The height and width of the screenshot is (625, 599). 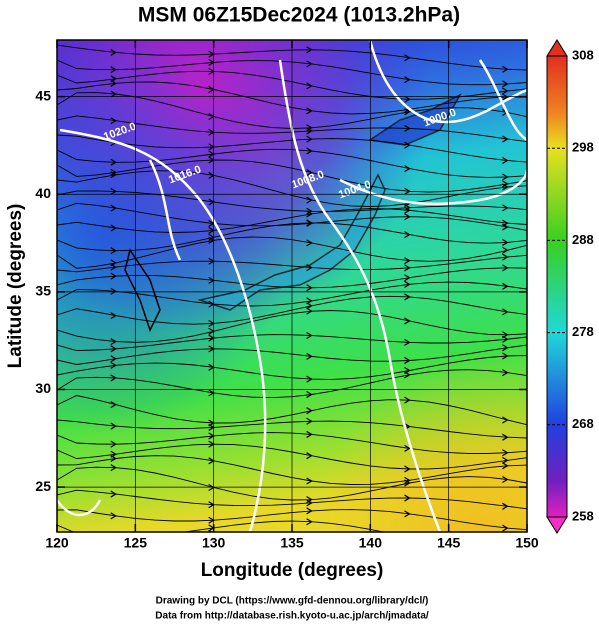 What do you see at coordinates (57, 543) in the screenshot?
I see `x-tick-label: 120` at bounding box center [57, 543].